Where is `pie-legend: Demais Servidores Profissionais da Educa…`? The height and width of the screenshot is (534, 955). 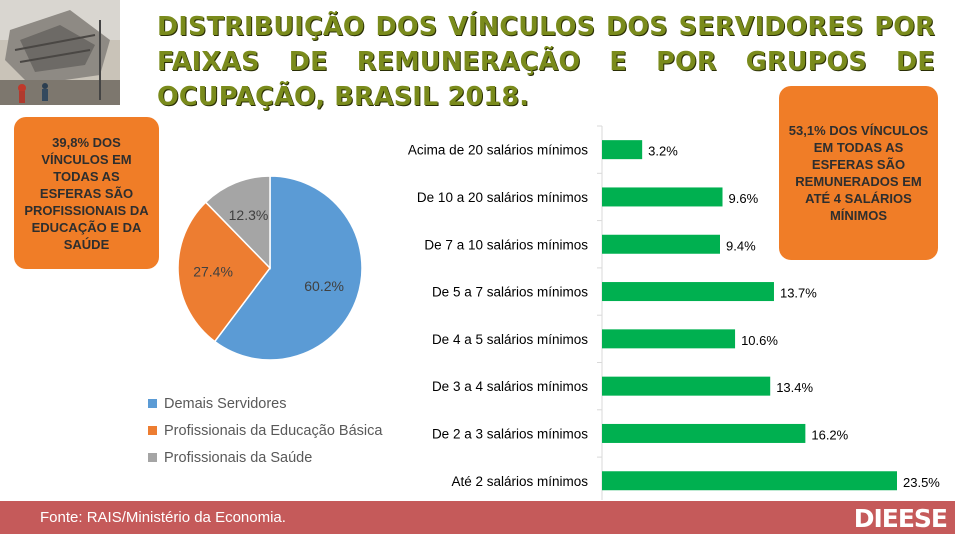 pie-legend: Demais Servidores Profissionais da Educa… is located at coordinates (265, 430).